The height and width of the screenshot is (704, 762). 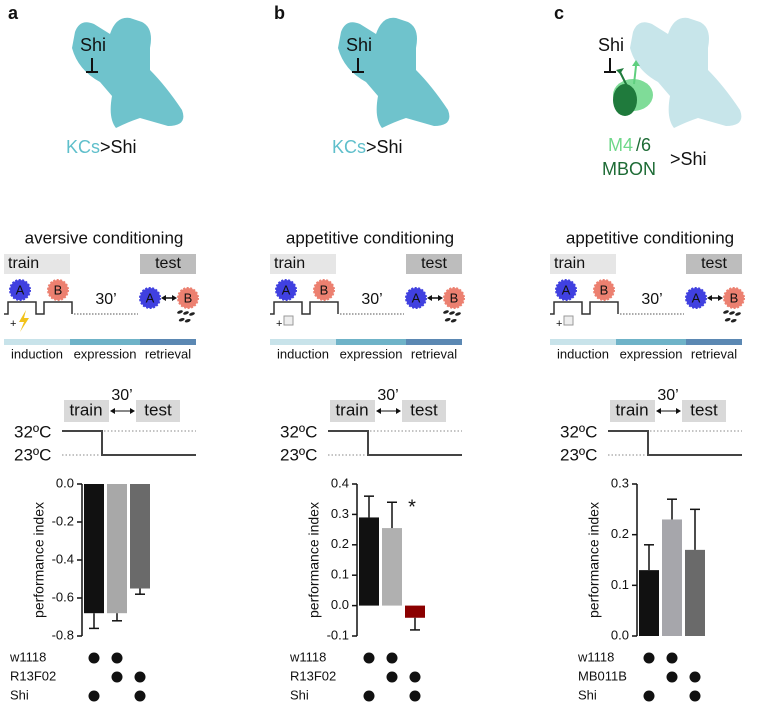 I want to click on phase-label: expression, so click(x=371, y=353).